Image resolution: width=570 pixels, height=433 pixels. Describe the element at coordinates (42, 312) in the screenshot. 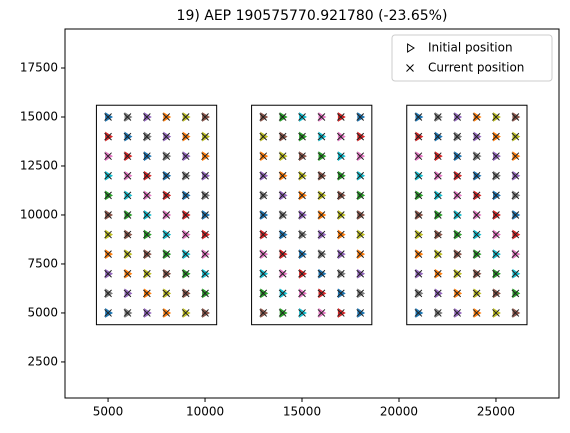

I see `y-tick-label: 5000` at that location.